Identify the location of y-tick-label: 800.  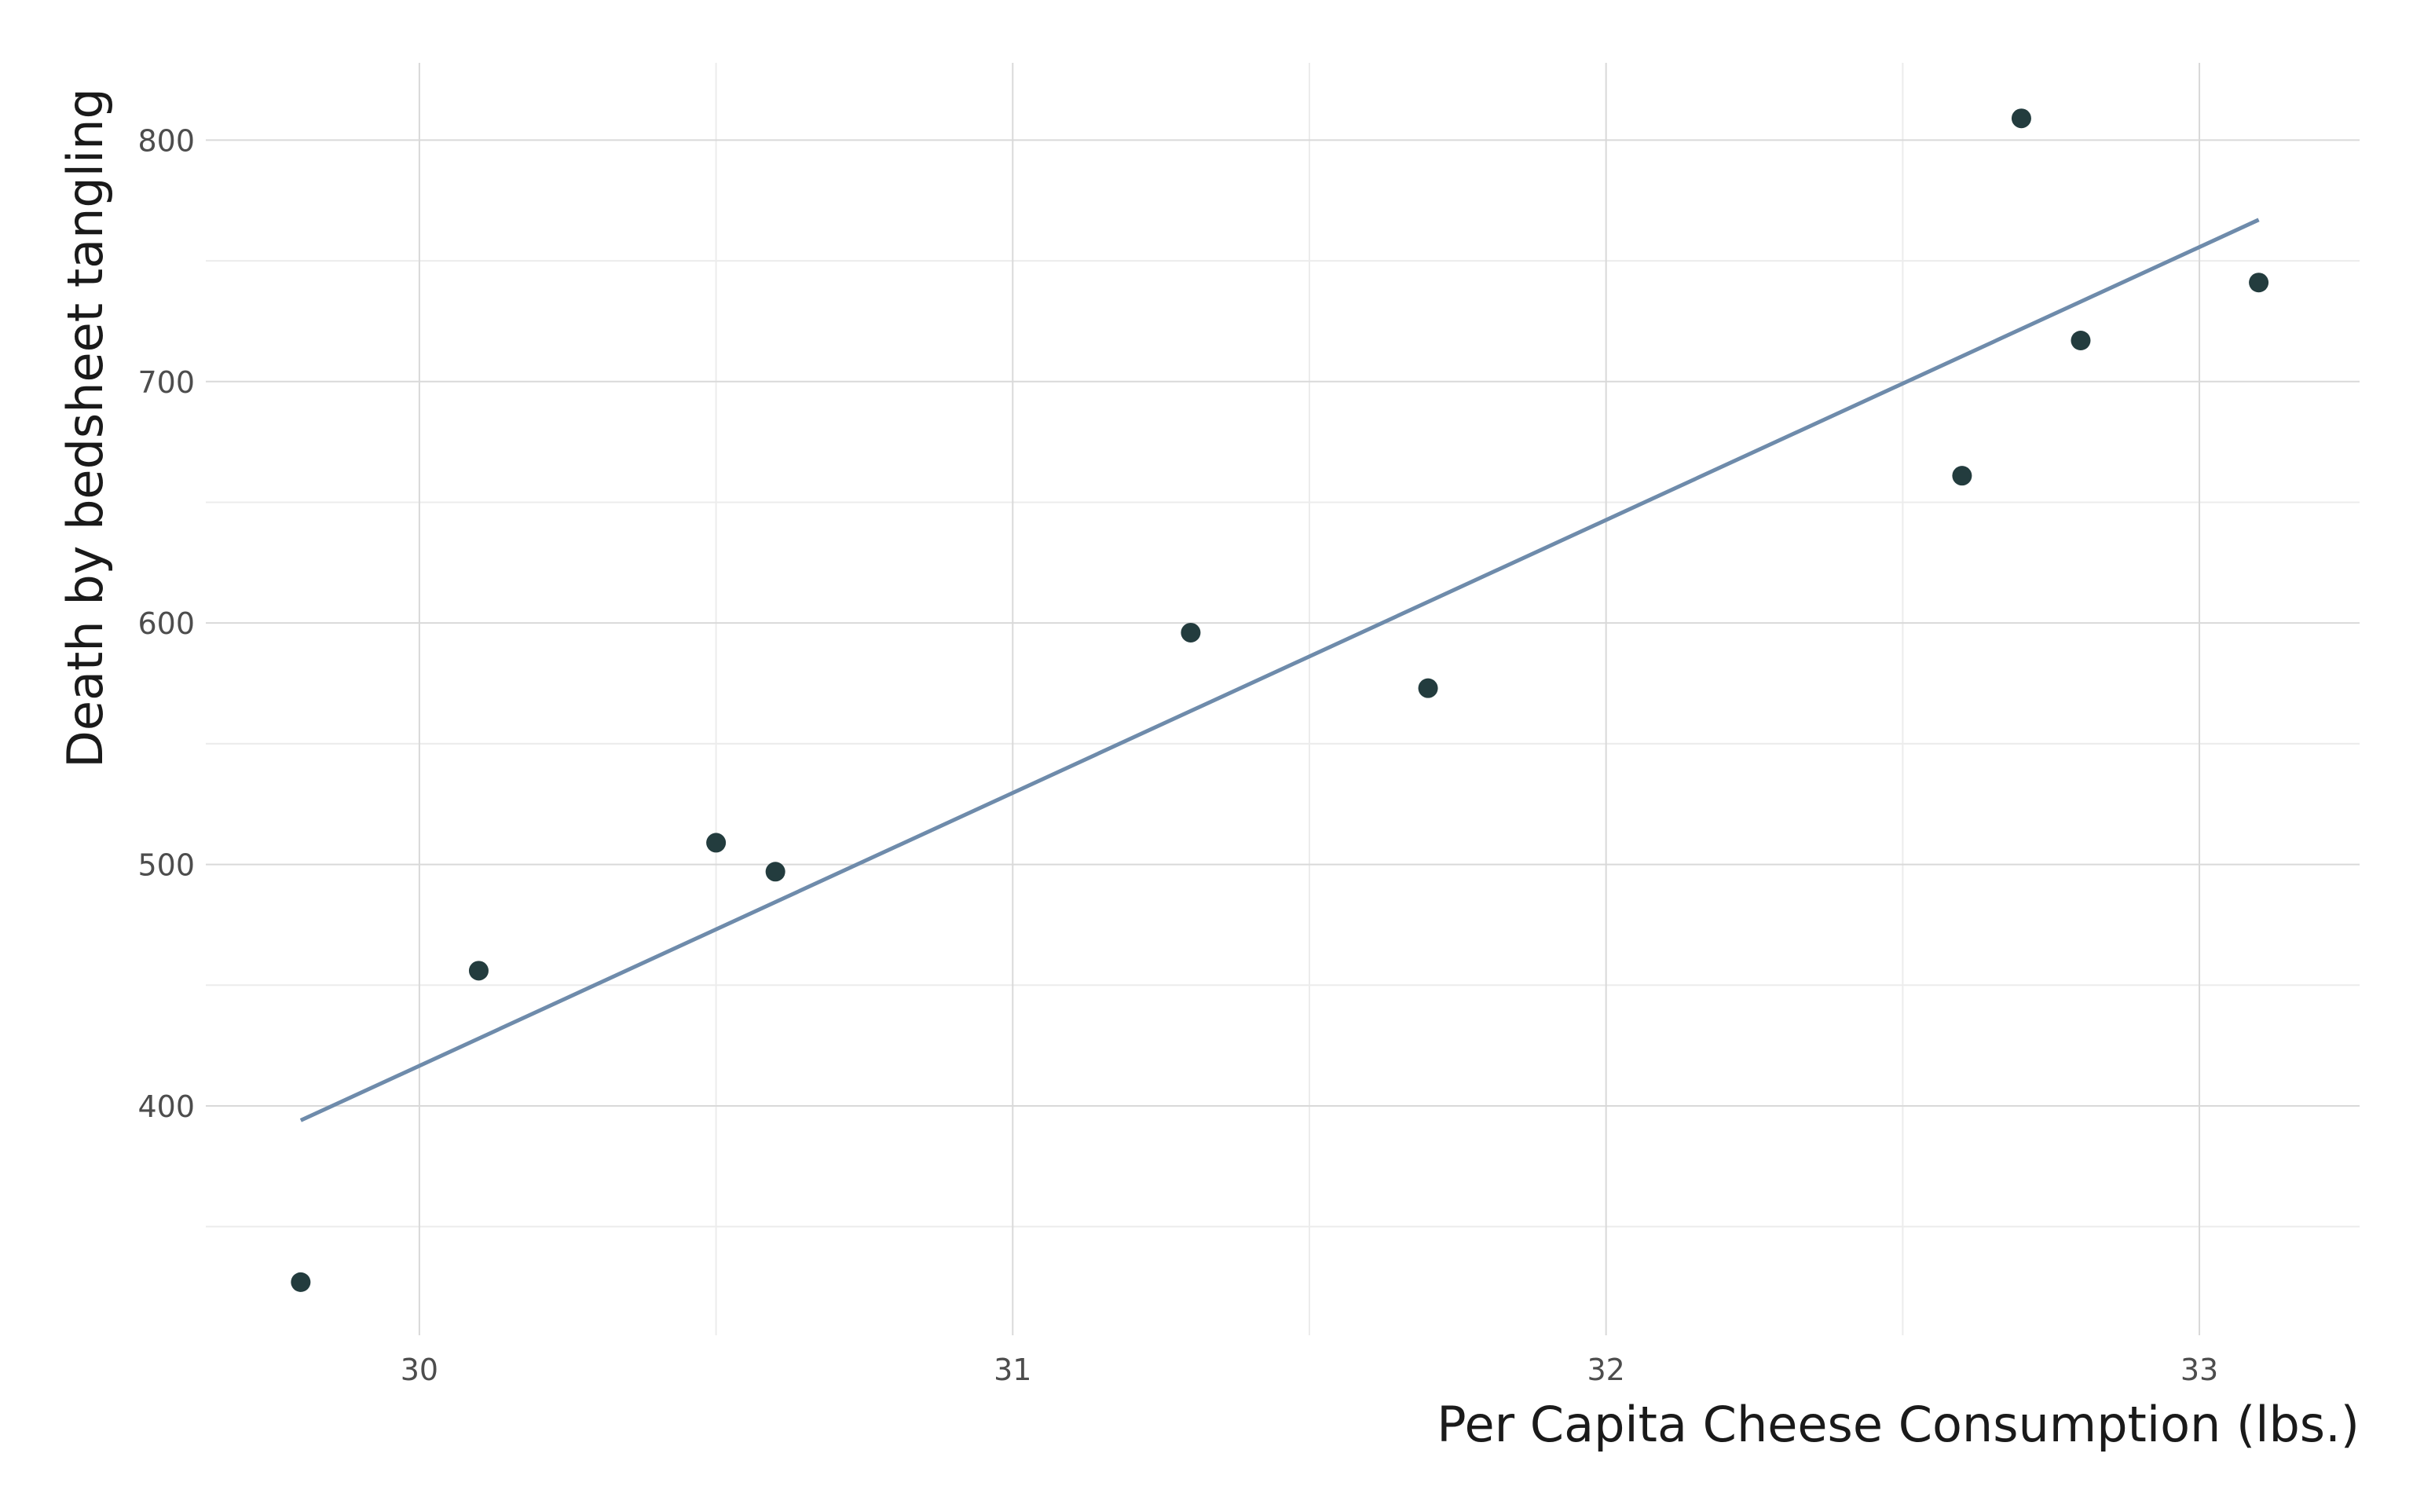
(166, 140).